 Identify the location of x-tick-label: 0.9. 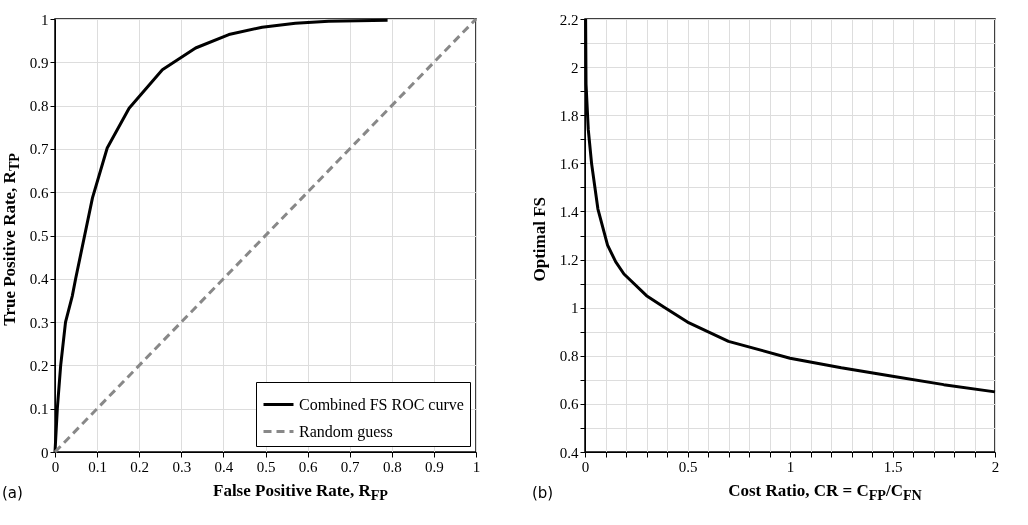
(434, 466).